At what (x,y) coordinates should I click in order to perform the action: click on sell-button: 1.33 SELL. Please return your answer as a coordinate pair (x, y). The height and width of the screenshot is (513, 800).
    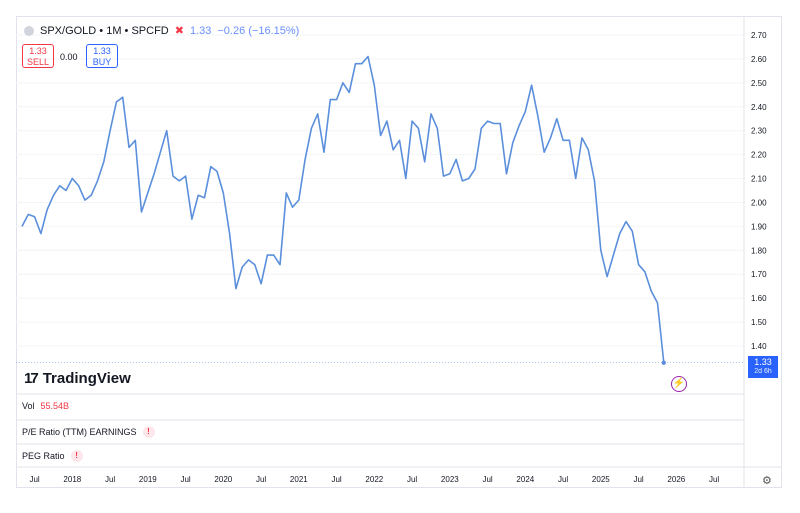
    Looking at the image, I should click on (38, 56).